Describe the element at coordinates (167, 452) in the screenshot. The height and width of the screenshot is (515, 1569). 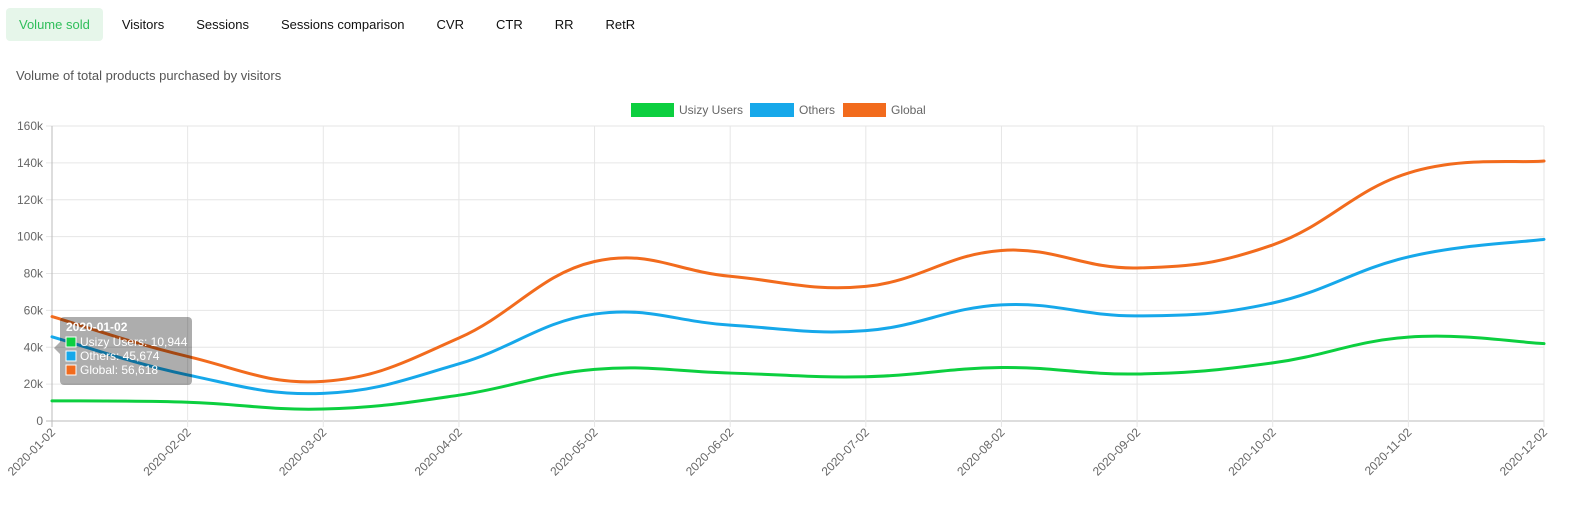
I see `x-tick-label: 2020-02-02` at that location.